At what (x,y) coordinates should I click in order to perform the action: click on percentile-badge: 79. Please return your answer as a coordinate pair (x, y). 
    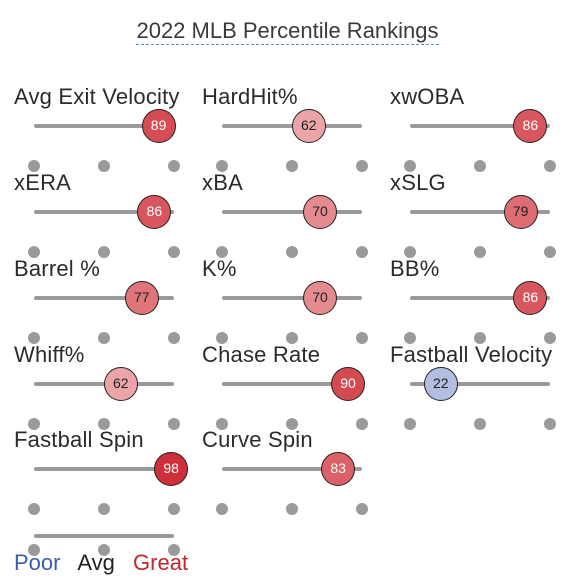
    Looking at the image, I should click on (520, 212).